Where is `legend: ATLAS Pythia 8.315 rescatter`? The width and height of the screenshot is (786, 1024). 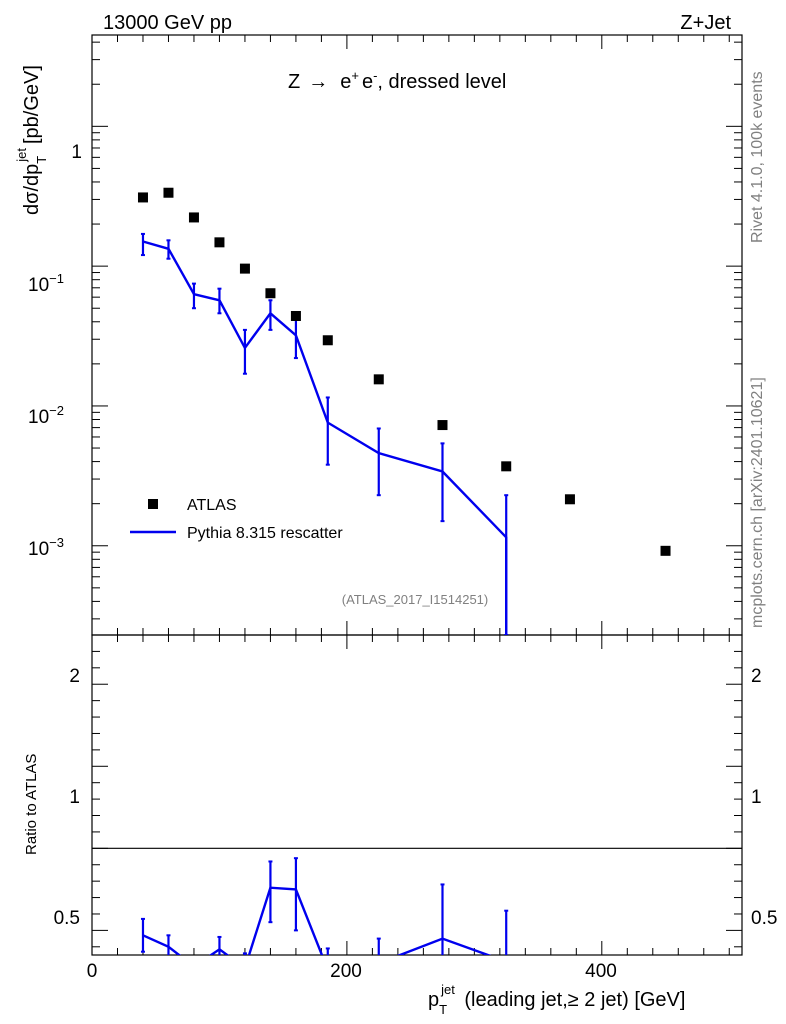
legend: ATLAS Pythia 8.315 rescatter is located at coordinates (236, 519).